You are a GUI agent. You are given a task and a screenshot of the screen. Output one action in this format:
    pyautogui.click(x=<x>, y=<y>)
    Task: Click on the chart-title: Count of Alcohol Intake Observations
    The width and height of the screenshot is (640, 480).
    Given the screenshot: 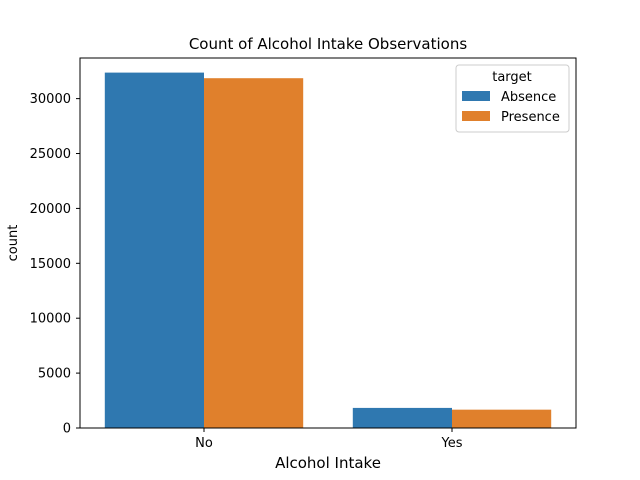 What is the action you would take?
    pyautogui.click(x=328, y=44)
    